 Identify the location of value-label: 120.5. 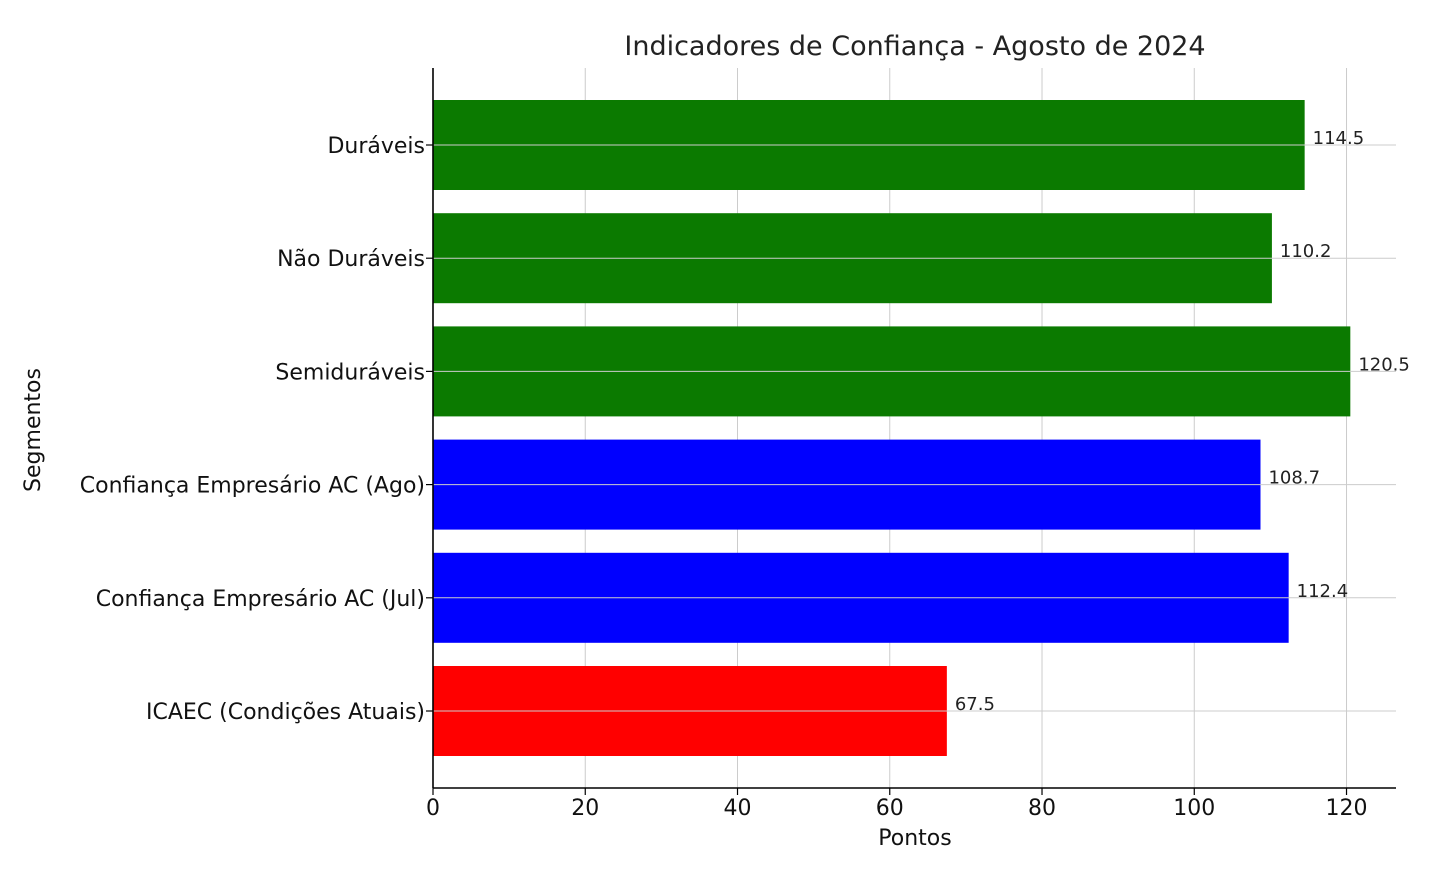
(1384, 364).